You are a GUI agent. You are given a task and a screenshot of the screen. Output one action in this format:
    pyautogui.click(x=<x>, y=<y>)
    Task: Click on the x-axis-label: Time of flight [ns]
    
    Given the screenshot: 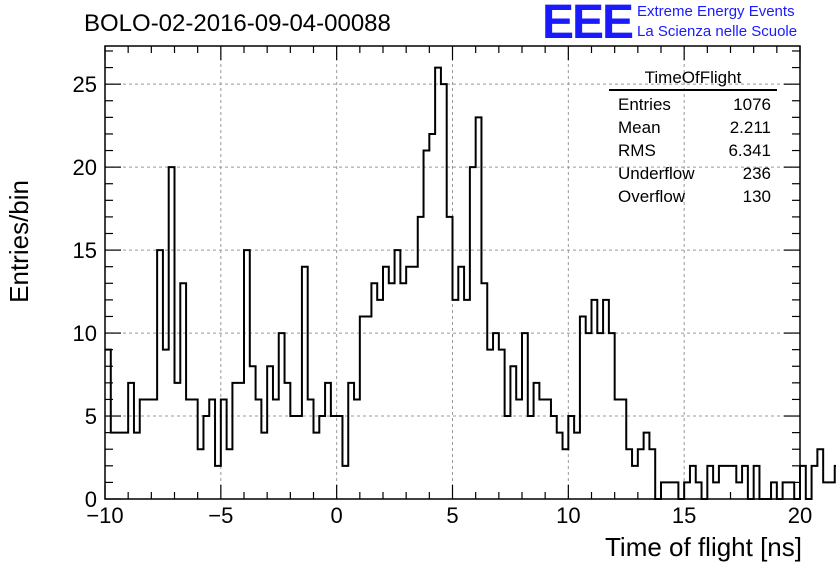 What is the action you would take?
    pyautogui.click(x=703, y=547)
    